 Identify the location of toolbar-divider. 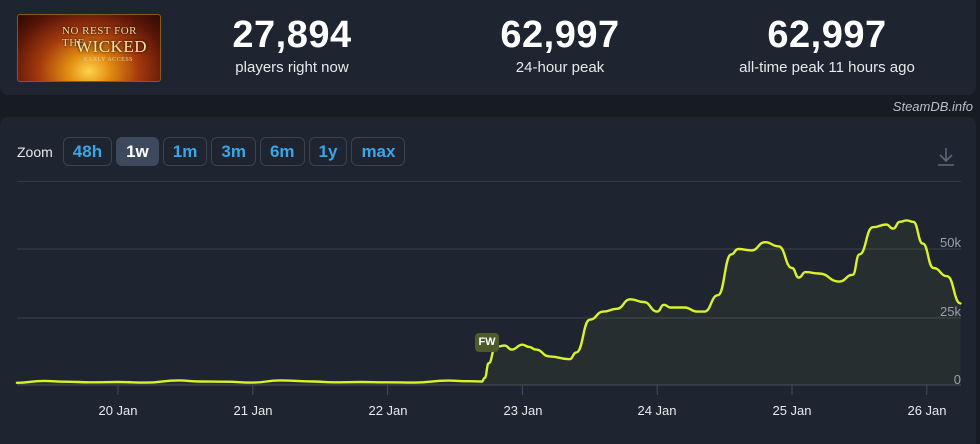
(489, 181).